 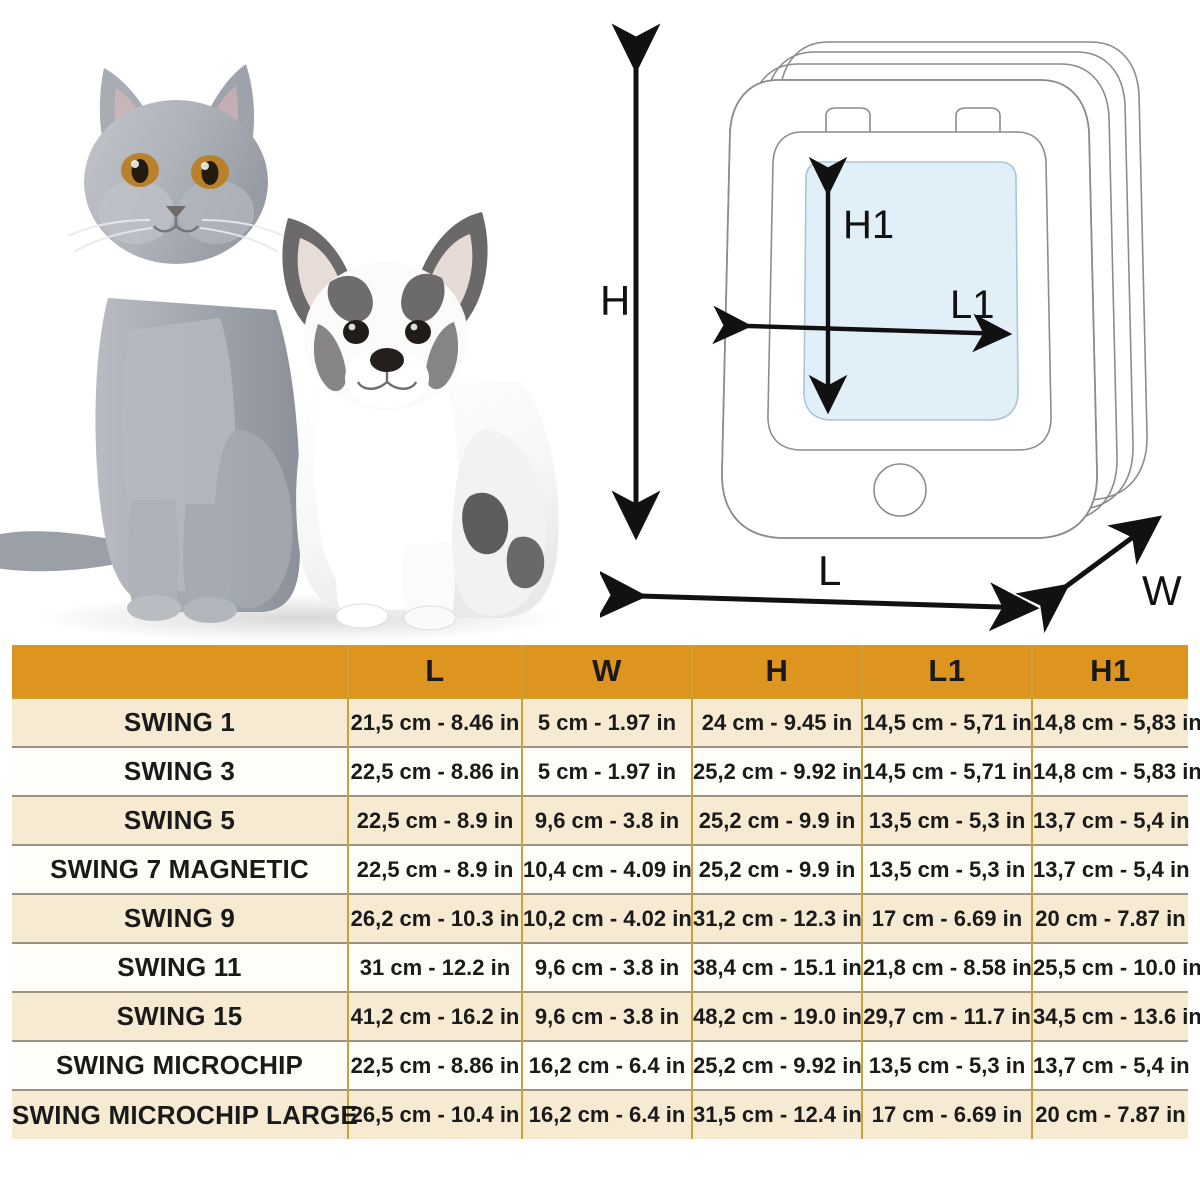 I want to click on dog-front-leg-left, so click(x=362, y=576).